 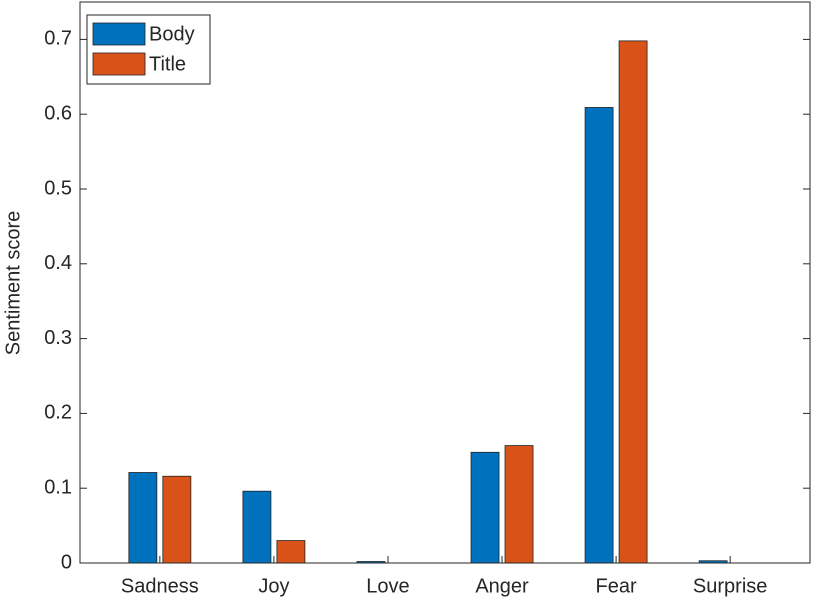 What do you see at coordinates (58, 39) in the screenshot?
I see `y-tick-label: 0.7` at bounding box center [58, 39].